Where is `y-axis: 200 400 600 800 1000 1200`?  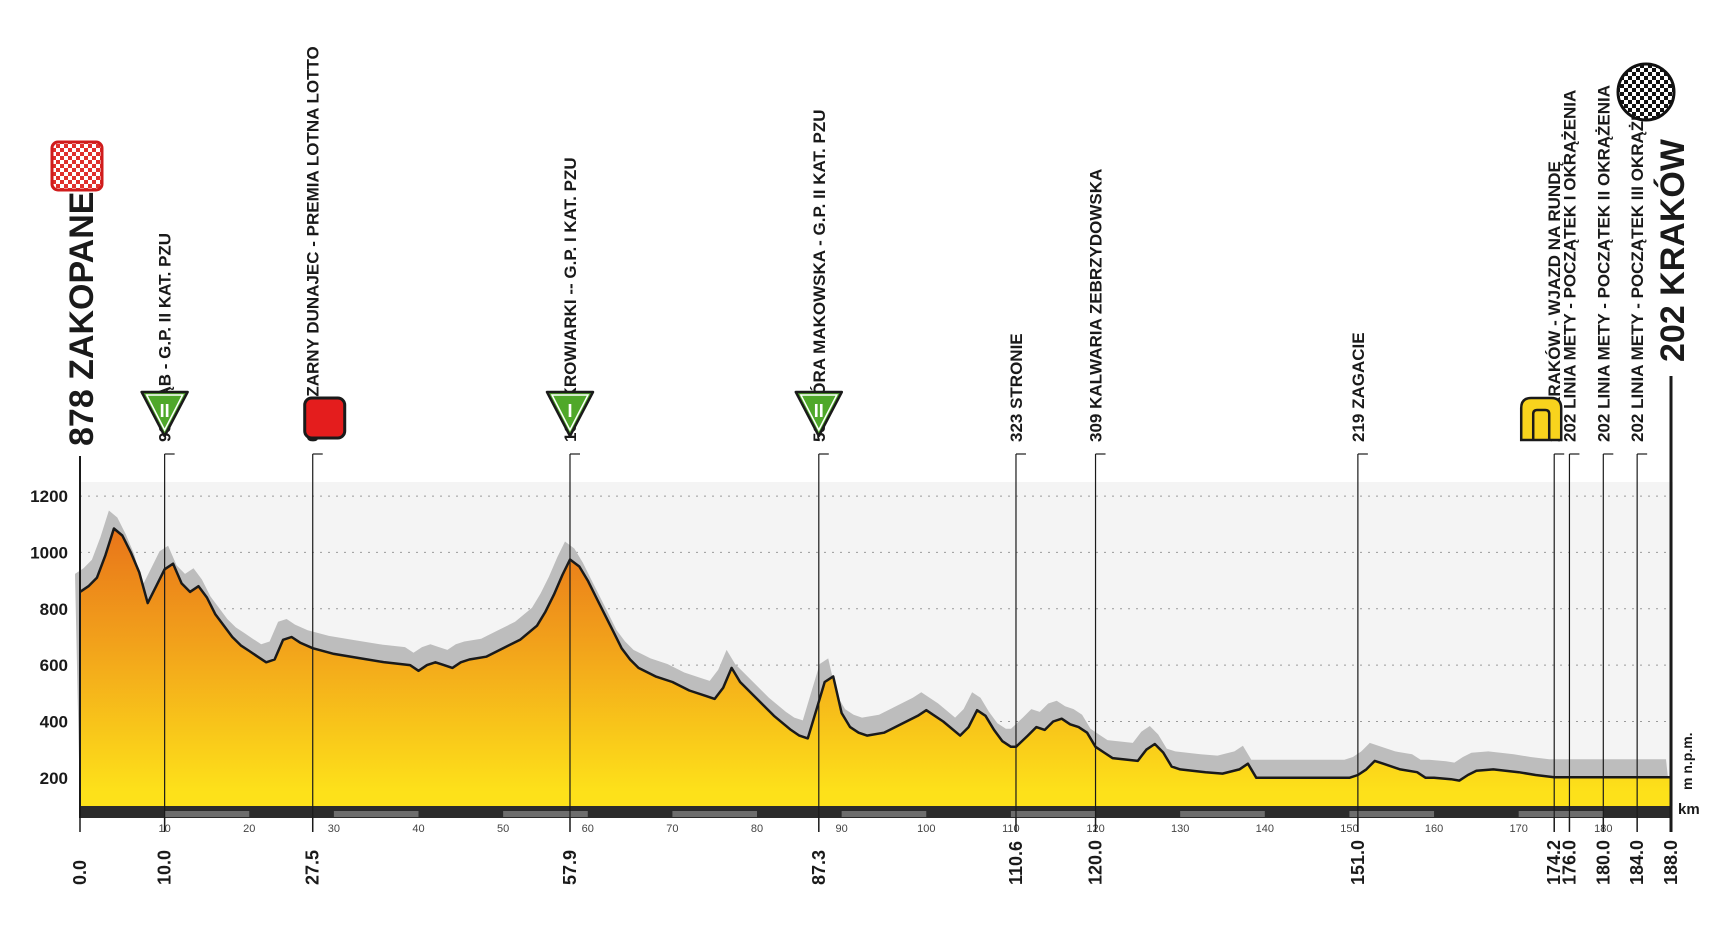
y-axis: 200 400 600 800 1000 1200 is located at coordinates (55, 637).